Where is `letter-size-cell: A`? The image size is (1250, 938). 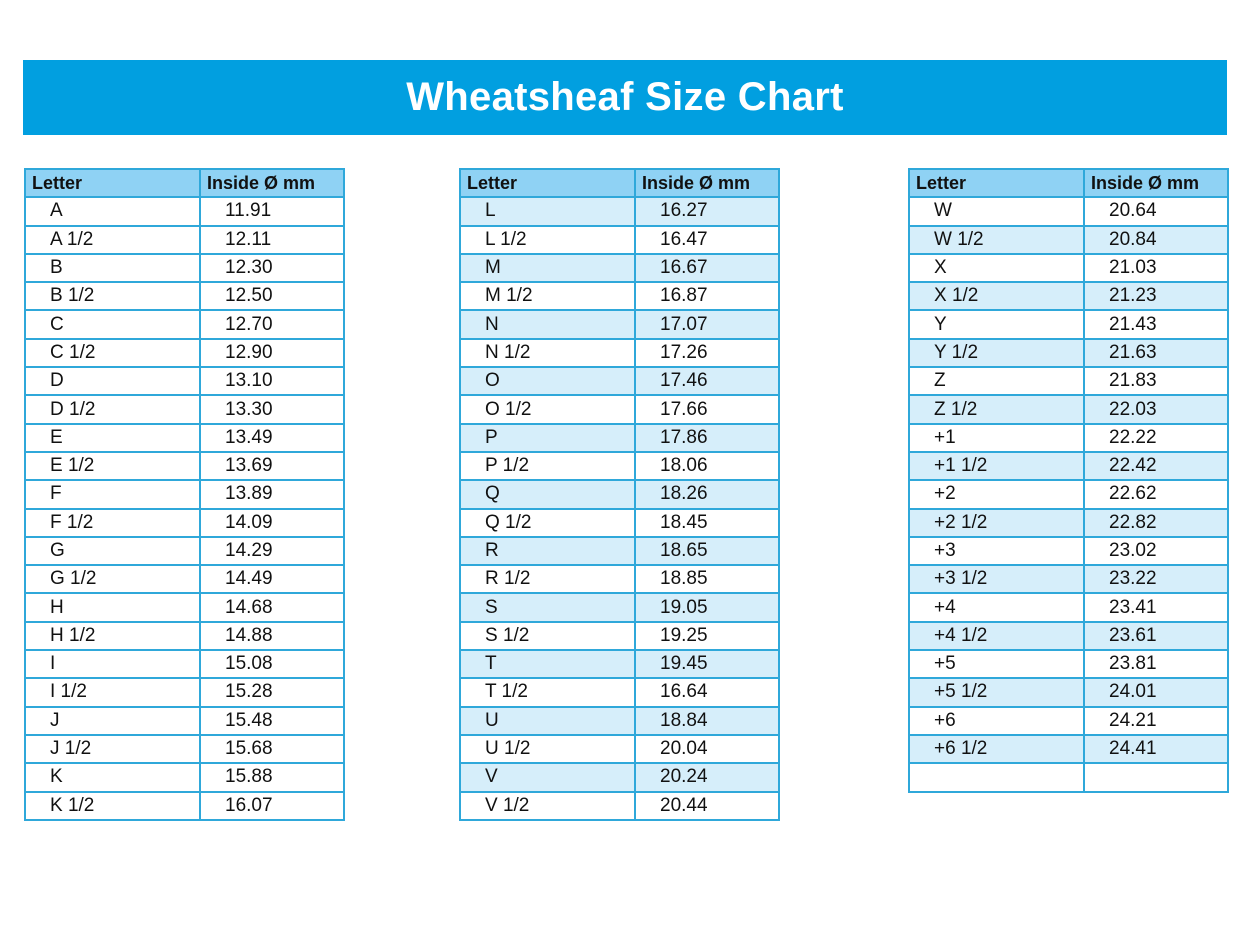
letter-size-cell: A is located at coordinates (112, 211).